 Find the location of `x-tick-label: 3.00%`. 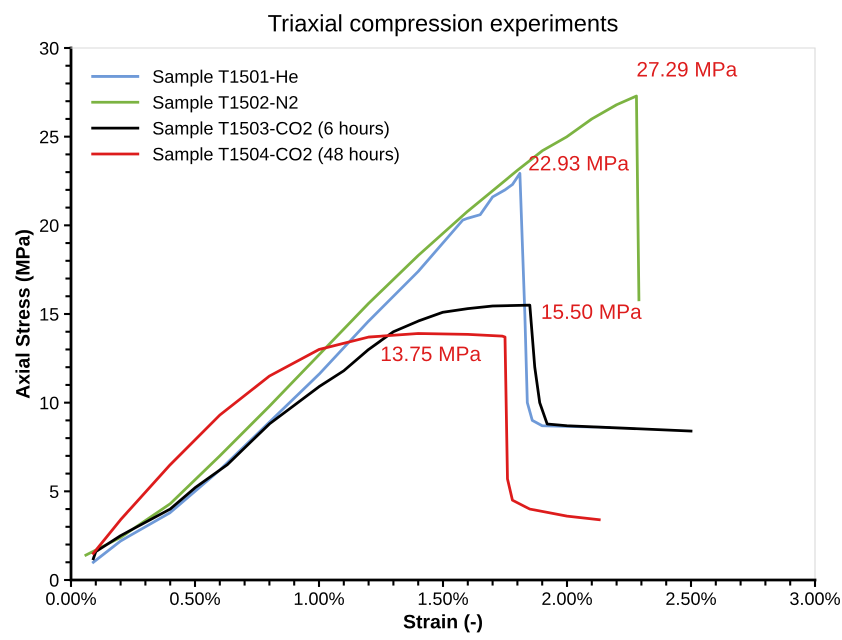

x-tick-label: 3.00% is located at coordinates (815, 599).